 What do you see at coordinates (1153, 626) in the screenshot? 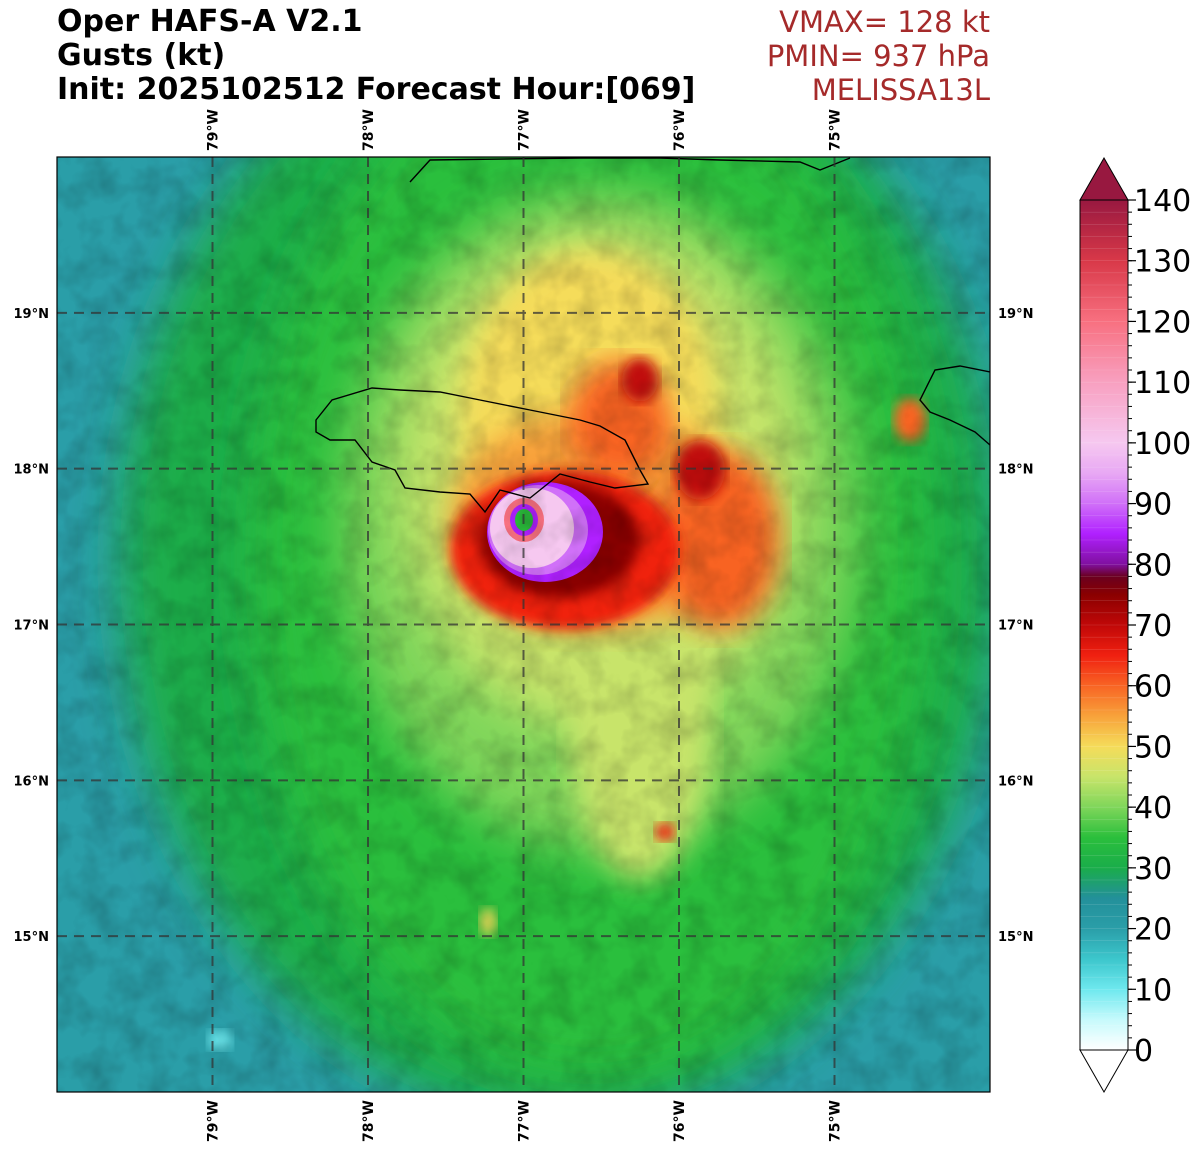
I see `colorbar-tick-label: 70` at bounding box center [1153, 626].